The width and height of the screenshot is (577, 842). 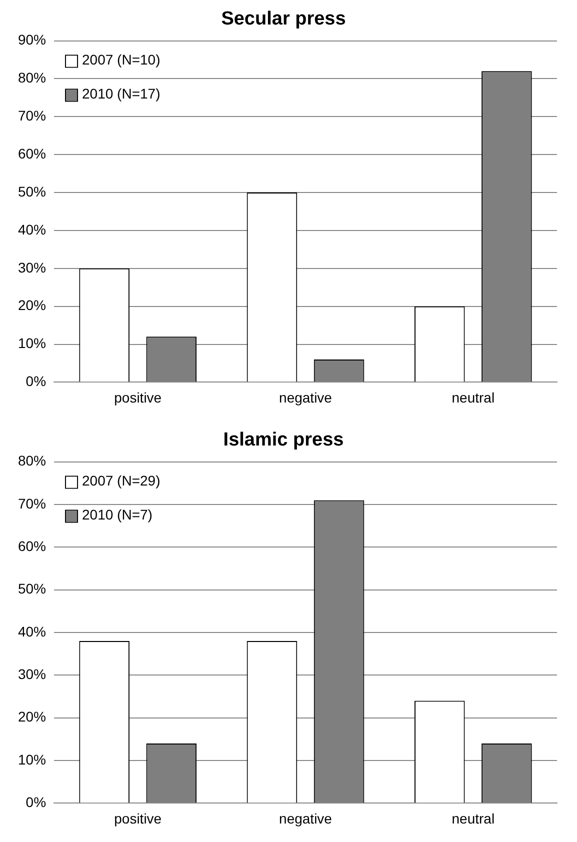 What do you see at coordinates (283, 19) in the screenshot?
I see `chart-title: Secular press` at bounding box center [283, 19].